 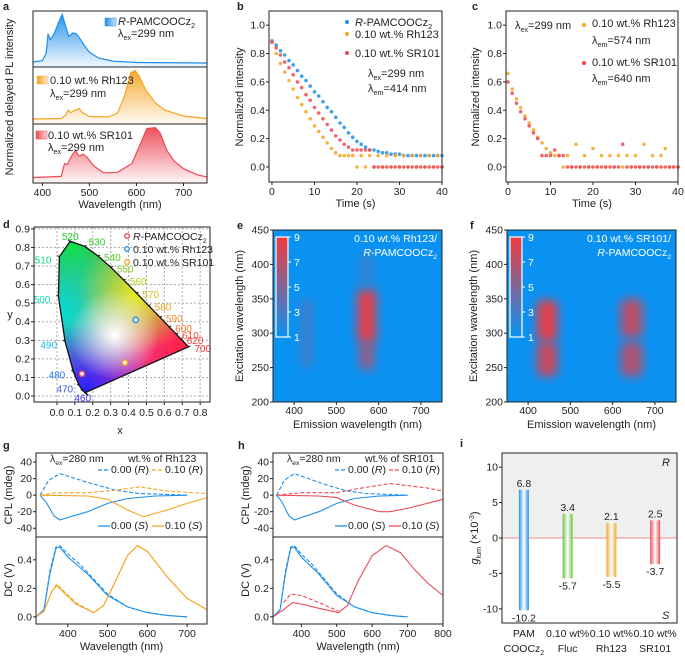 I want to click on y-tick-label: 40, so click(x=263, y=463).